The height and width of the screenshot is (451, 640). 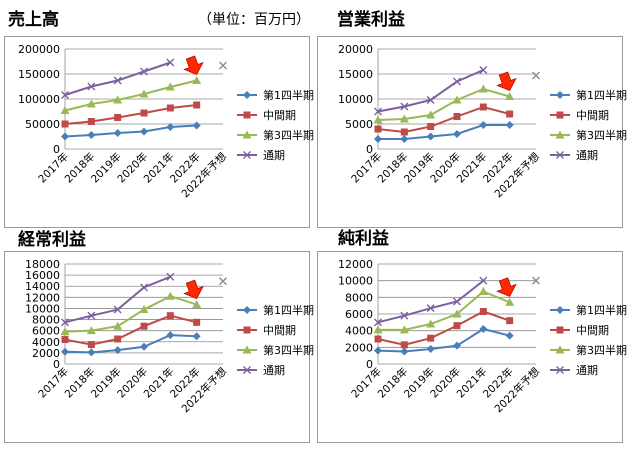 I want to click on y-tick-label: 20000, so click(x=355, y=49).